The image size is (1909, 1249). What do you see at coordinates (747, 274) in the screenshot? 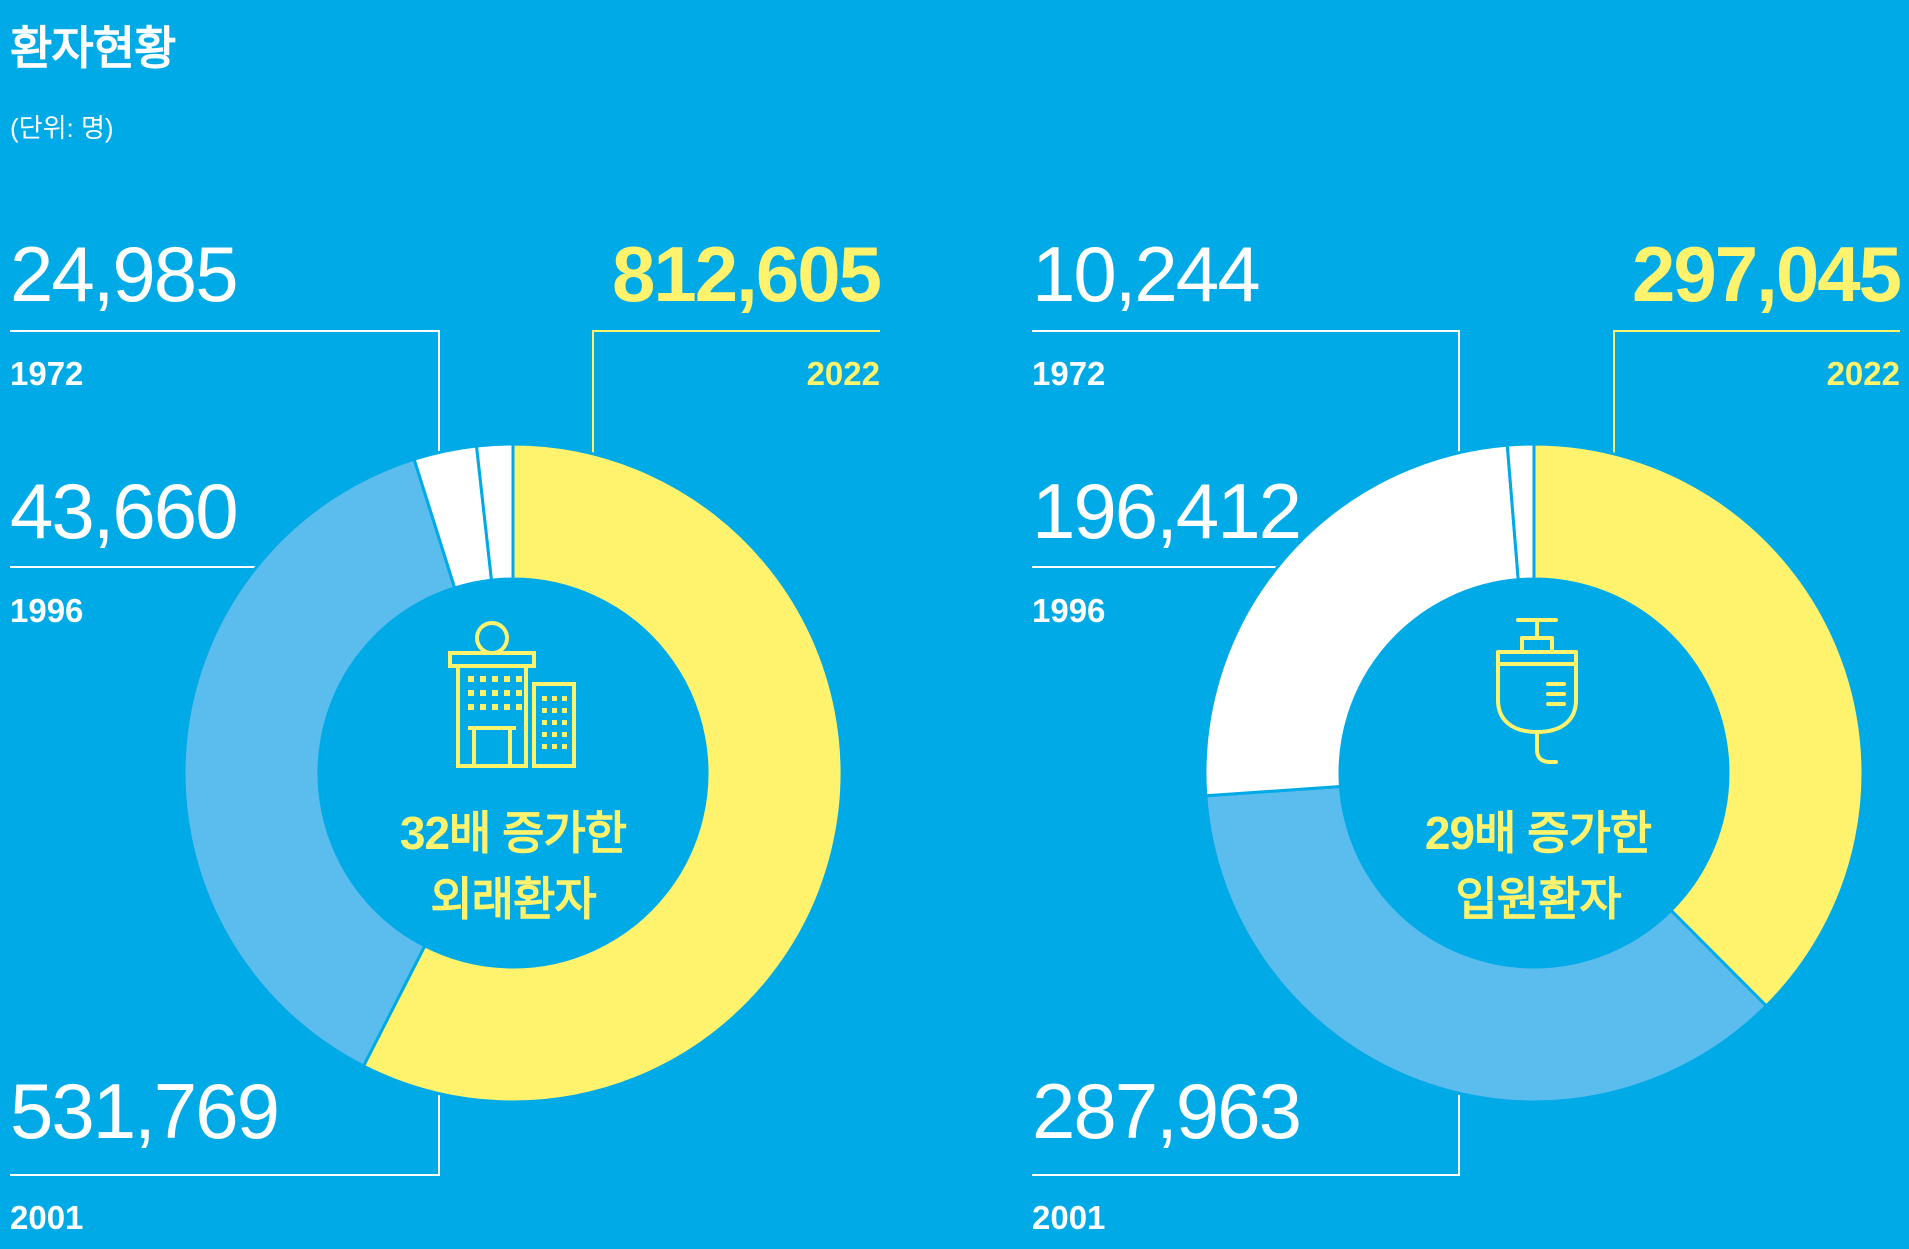
I see `value-2022: 812,605` at bounding box center [747, 274].